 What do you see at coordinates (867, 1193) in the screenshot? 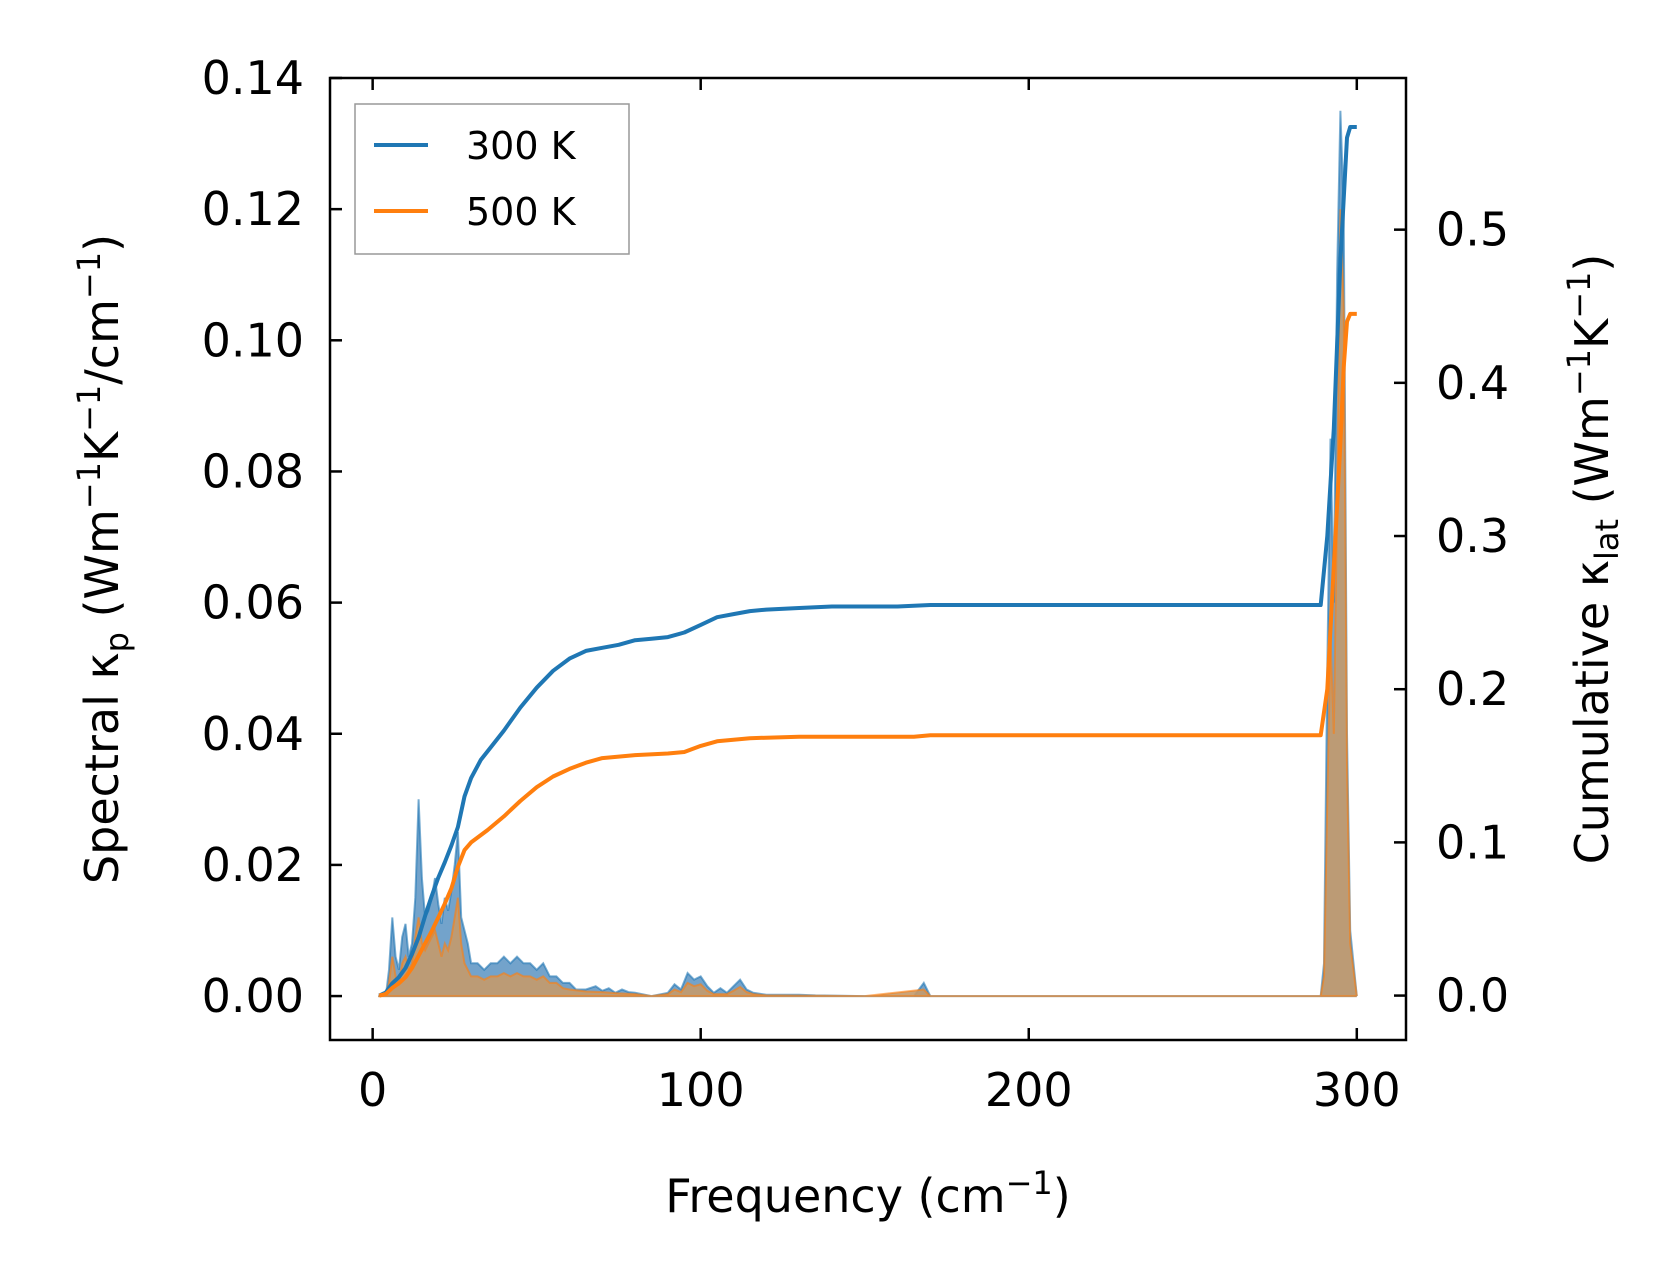
I see `x-axis-label: Frequency (cm−1​)` at bounding box center [867, 1193].